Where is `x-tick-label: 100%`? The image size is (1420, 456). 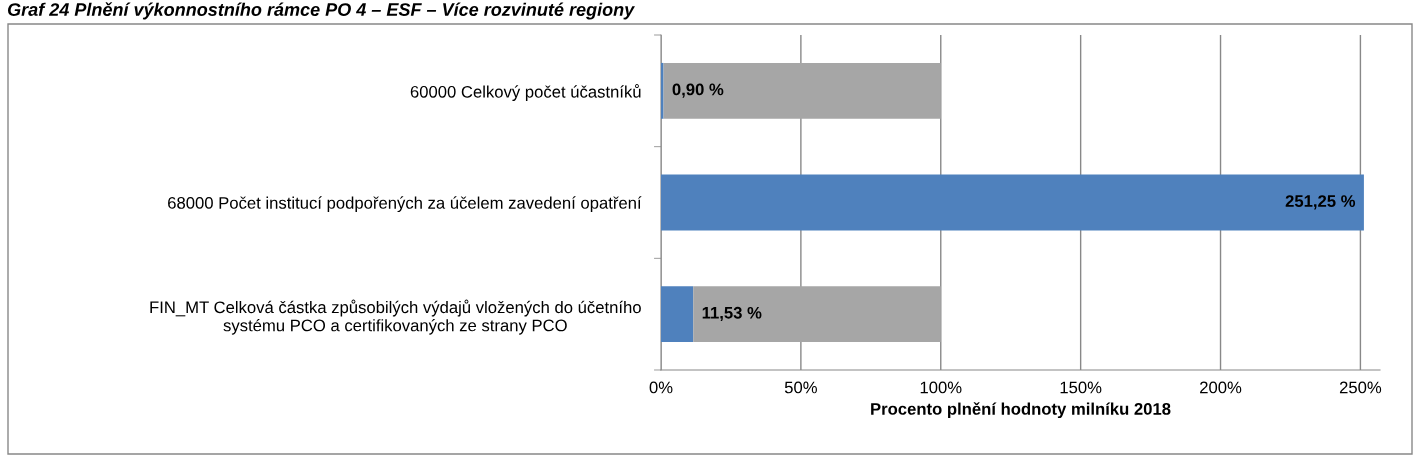 x-tick-label: 100% is located at coordinates (941, 387).